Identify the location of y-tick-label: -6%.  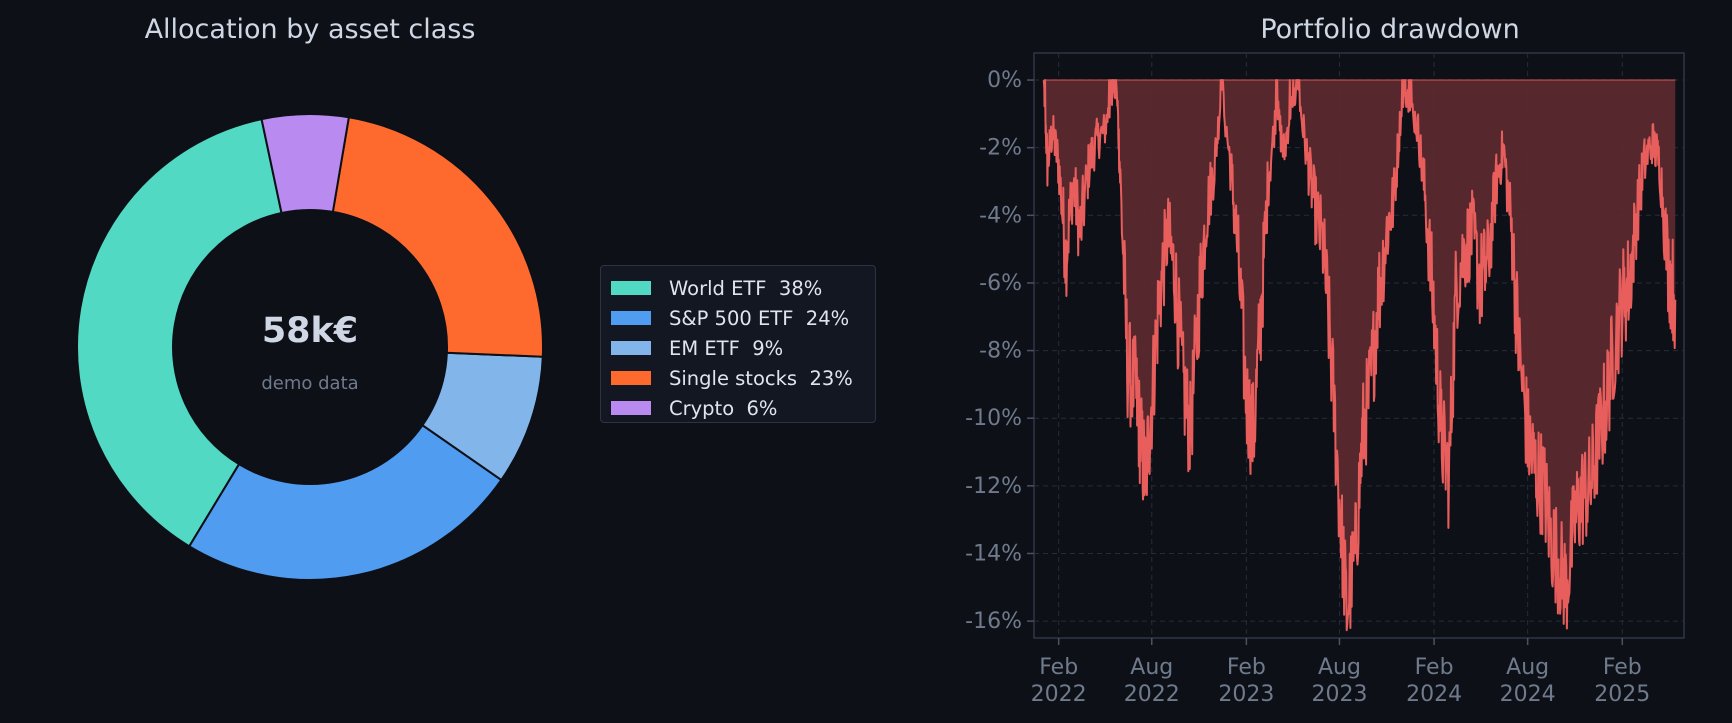
(1000, 283).